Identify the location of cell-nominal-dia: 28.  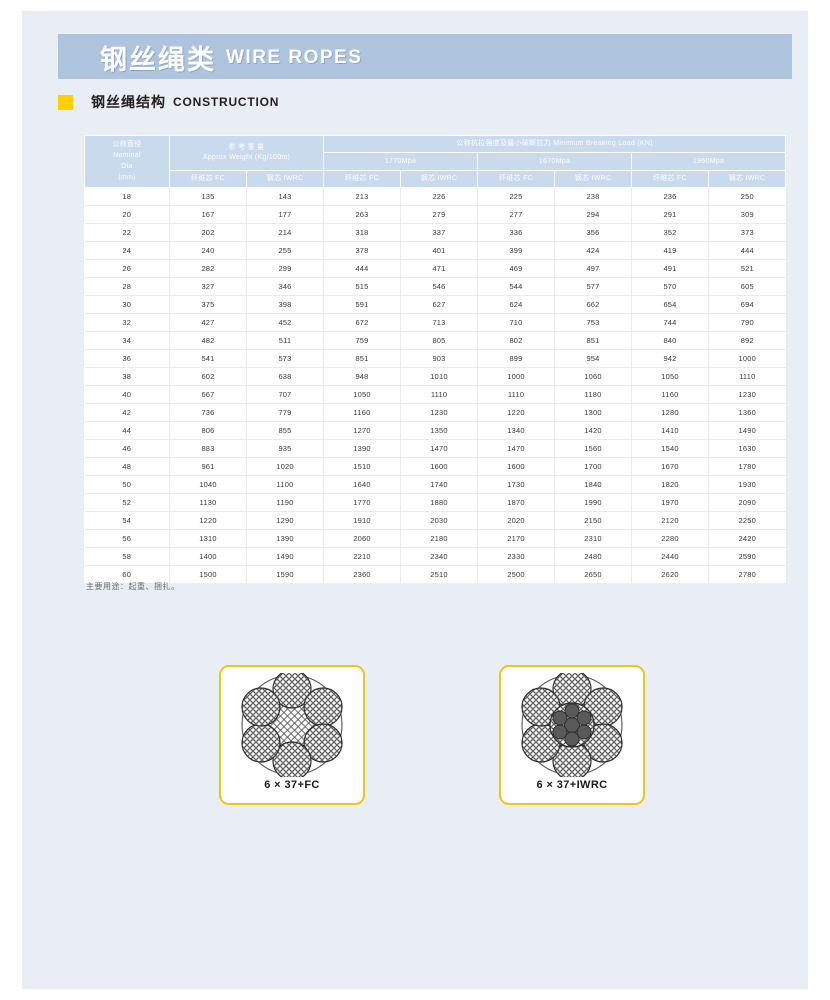
(127, 287).